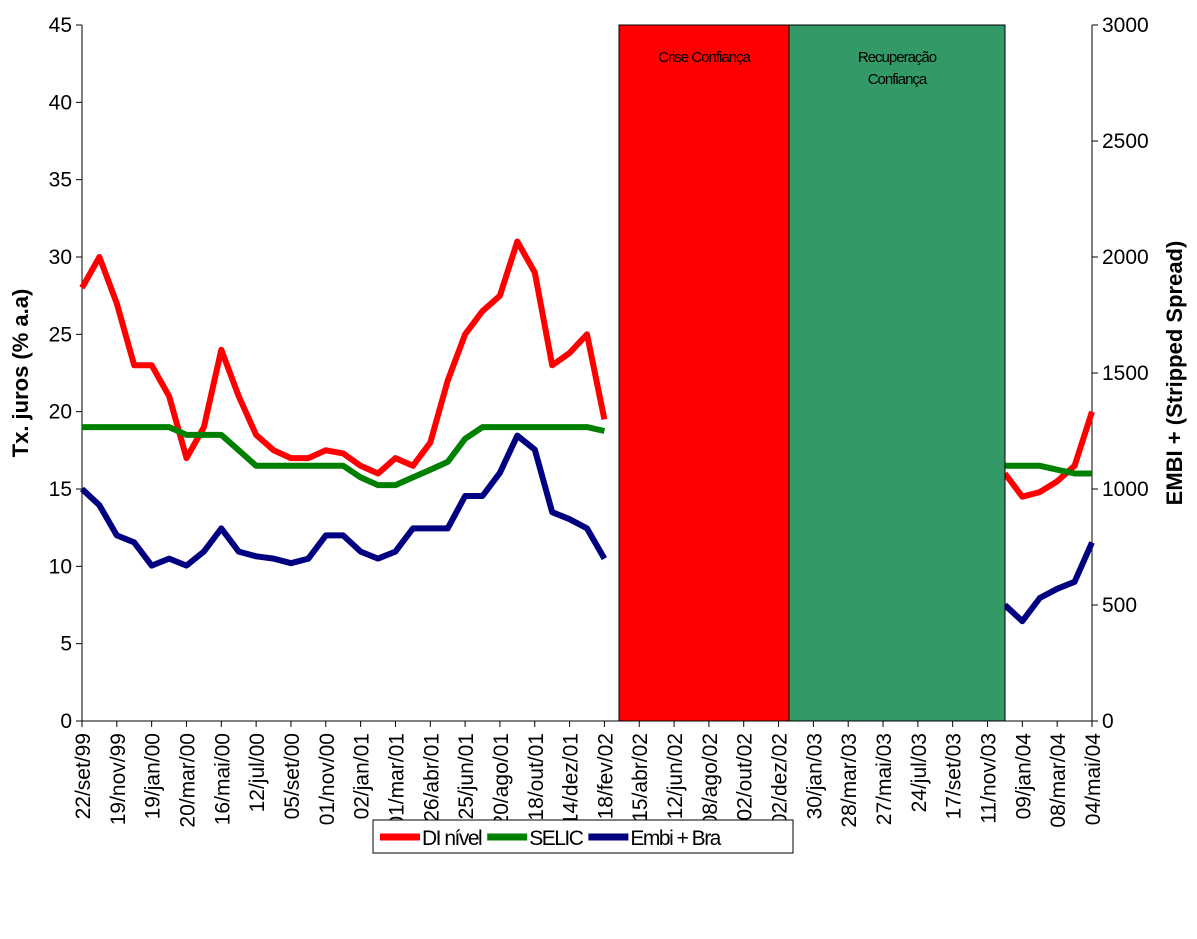  What do you see at coordinates (814, 776) in the screenshot?
I see `x-tick-label: 30/jan/03` at bounding box center [814, 776].